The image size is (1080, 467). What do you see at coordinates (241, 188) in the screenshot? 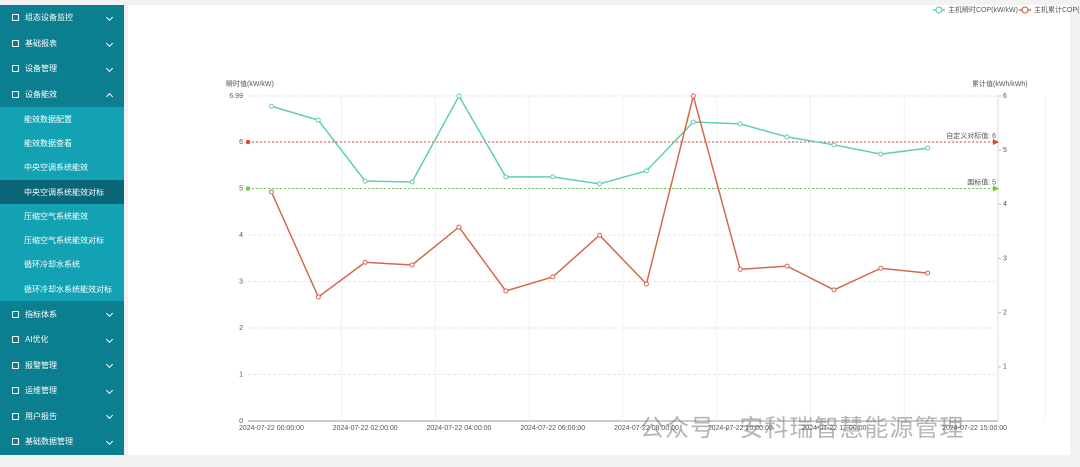
I see `y-tick-label: 5` at bounding box center [241, 188].